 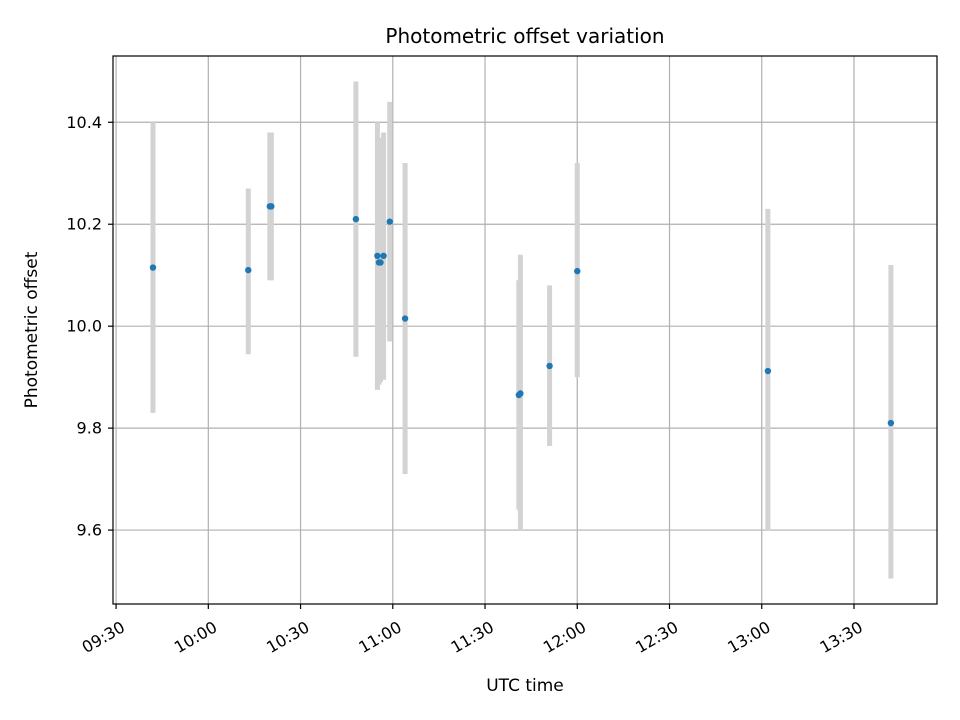 What do you see at coordinates (525, 686) in the screenshot?
I see `x-axis-label: UTC time` at bounding box center [525, 686].